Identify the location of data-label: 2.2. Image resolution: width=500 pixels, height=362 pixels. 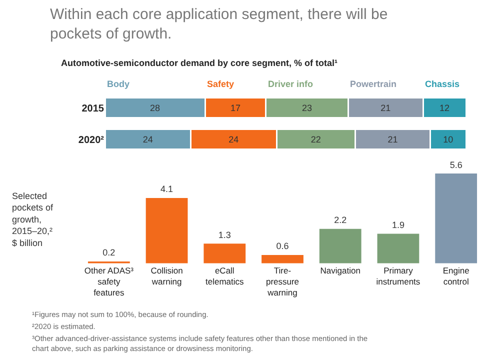
(340, 220).